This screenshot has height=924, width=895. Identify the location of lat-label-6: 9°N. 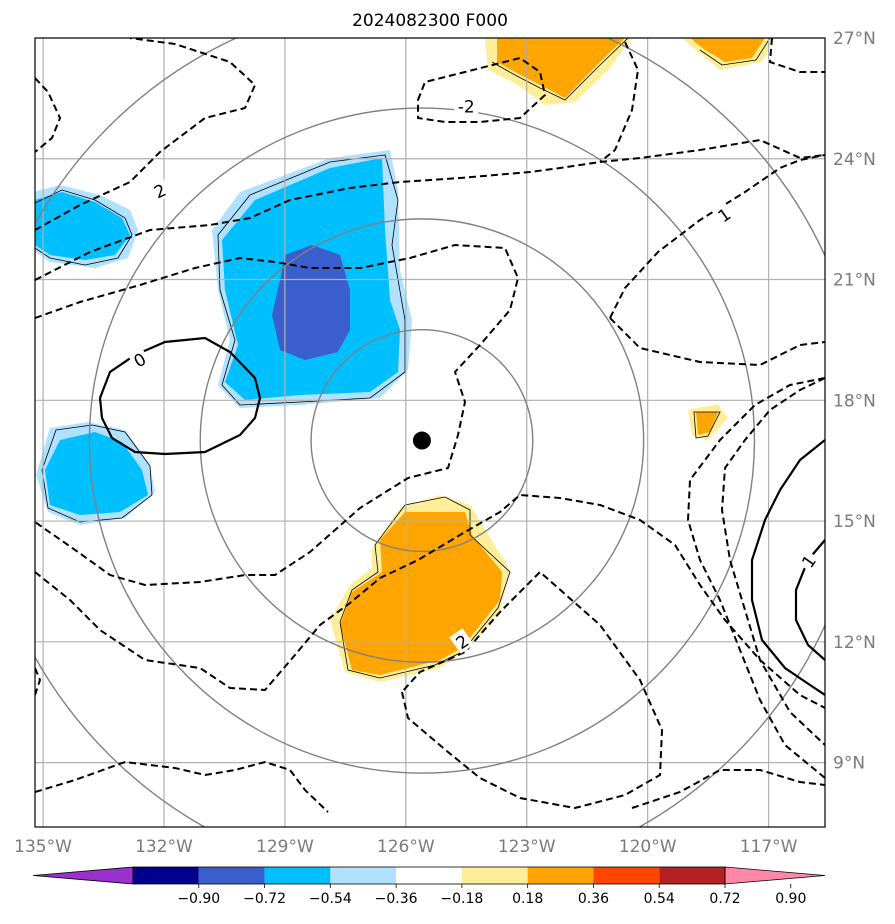
(849, 764).